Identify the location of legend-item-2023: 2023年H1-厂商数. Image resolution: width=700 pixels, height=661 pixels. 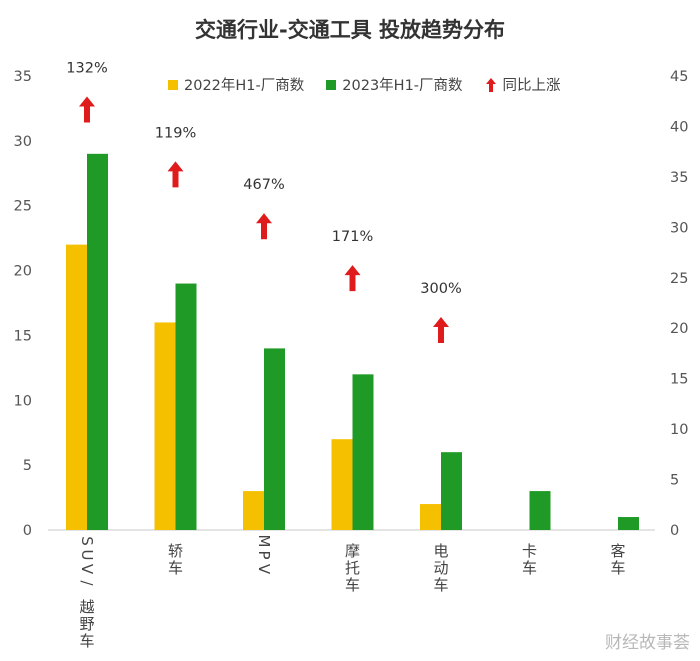
(394, 84).